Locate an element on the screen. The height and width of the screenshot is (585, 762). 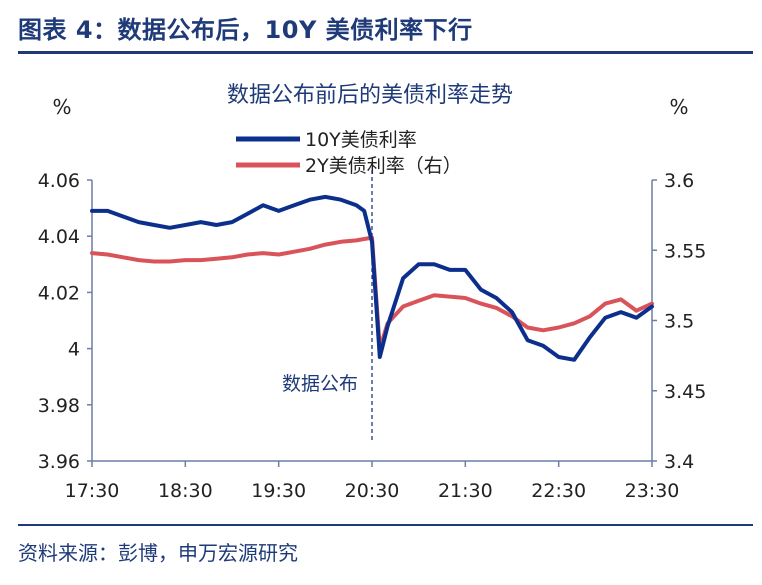
y-right-tick-label: 3.55 is located at coordinates (685, 251).